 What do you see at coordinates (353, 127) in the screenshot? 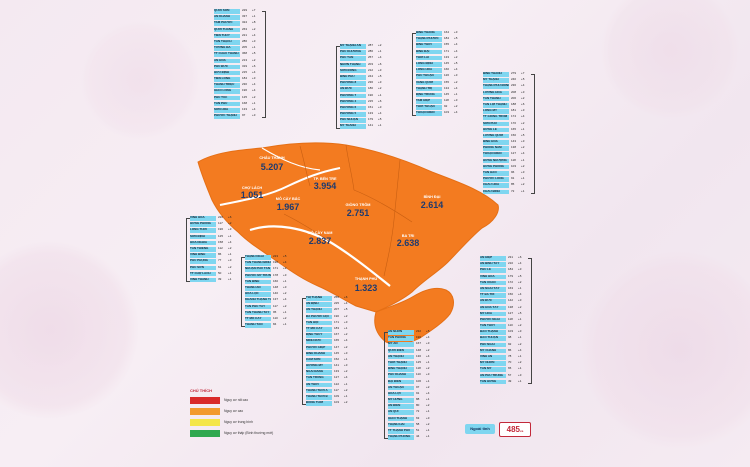
I see `commune-name: MỸ THÀNH` at bounding box center [353, 127].